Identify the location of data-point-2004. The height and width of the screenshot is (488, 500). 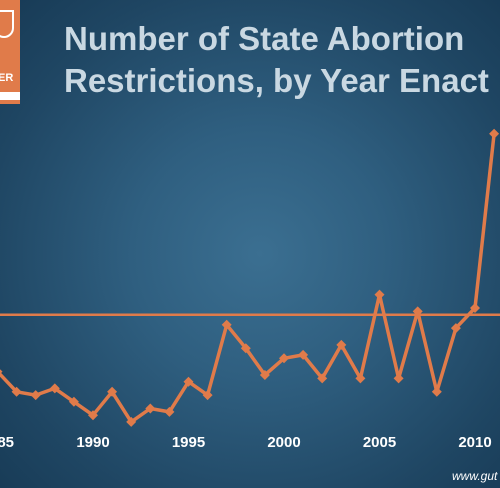
(360, 378).